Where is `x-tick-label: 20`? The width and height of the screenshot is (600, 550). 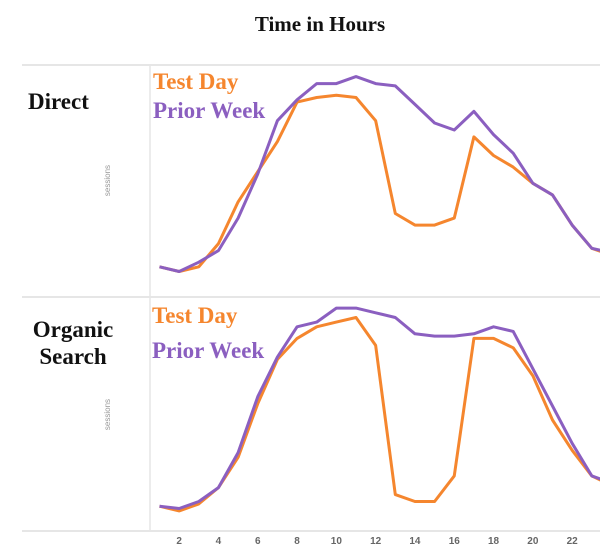 x-tick-label: 20 is located at coordinates (533, 541).